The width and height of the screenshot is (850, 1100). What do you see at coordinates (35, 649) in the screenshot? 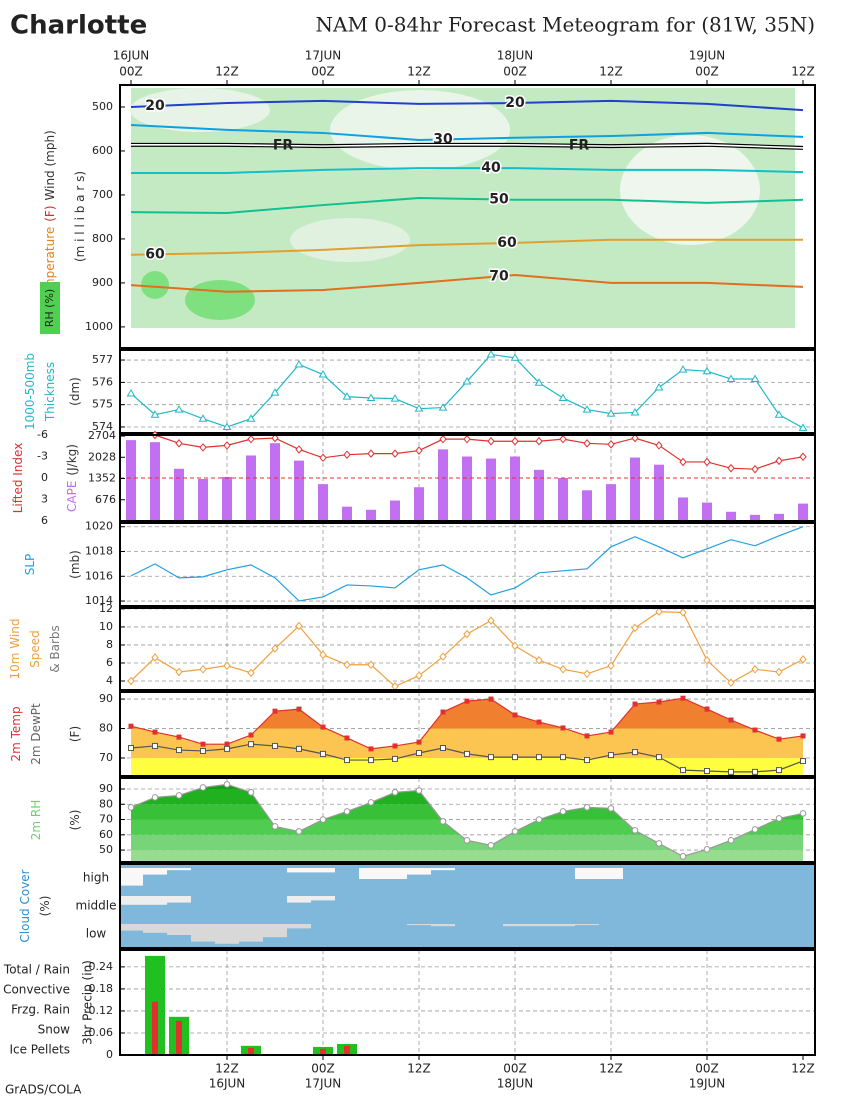
I see `y-axis-label-part: Speed` at bounding box center [35, 649].